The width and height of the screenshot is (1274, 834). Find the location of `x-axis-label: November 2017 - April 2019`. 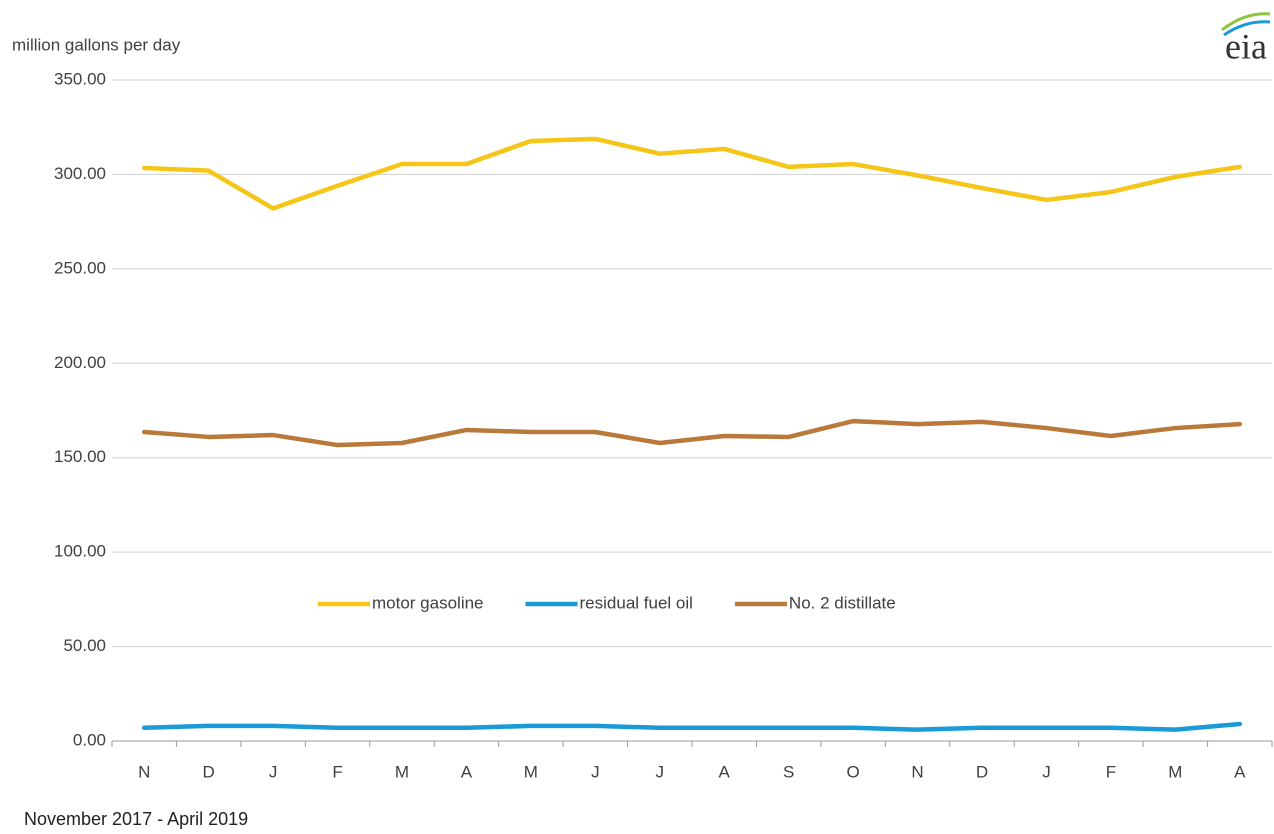

x-axis-label: November 2017 - April 2019 is located at coordinates (136, 819).